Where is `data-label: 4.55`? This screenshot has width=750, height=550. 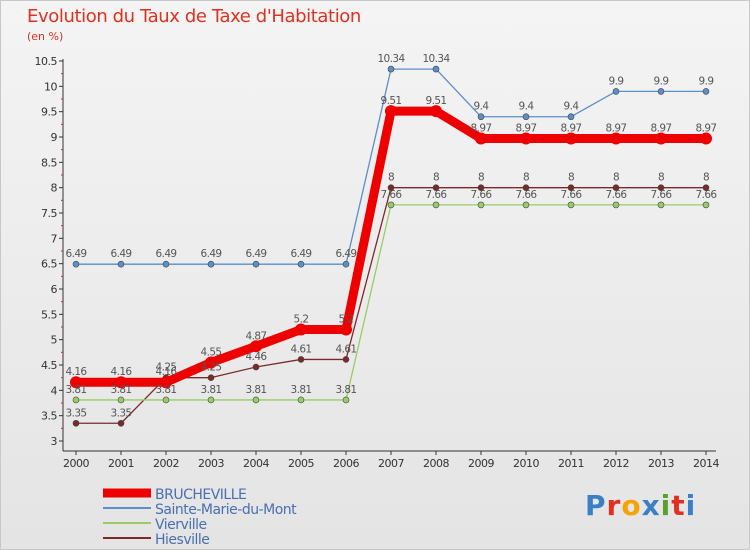 data-label: 4.55 is located at coordinates (211, 352).